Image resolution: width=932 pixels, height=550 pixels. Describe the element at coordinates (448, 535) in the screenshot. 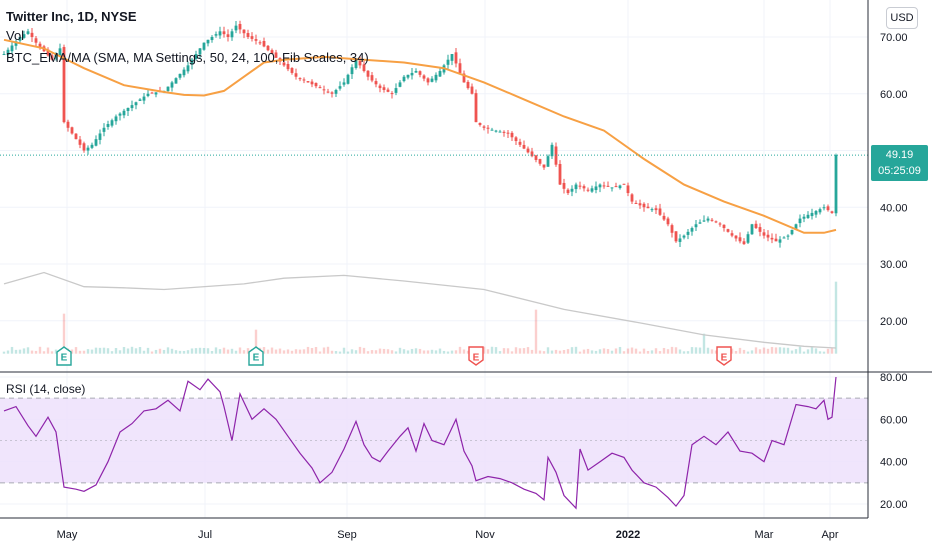

I see `time-axis: May Jul Sep Nov 2022 Mar Apr` at that location.